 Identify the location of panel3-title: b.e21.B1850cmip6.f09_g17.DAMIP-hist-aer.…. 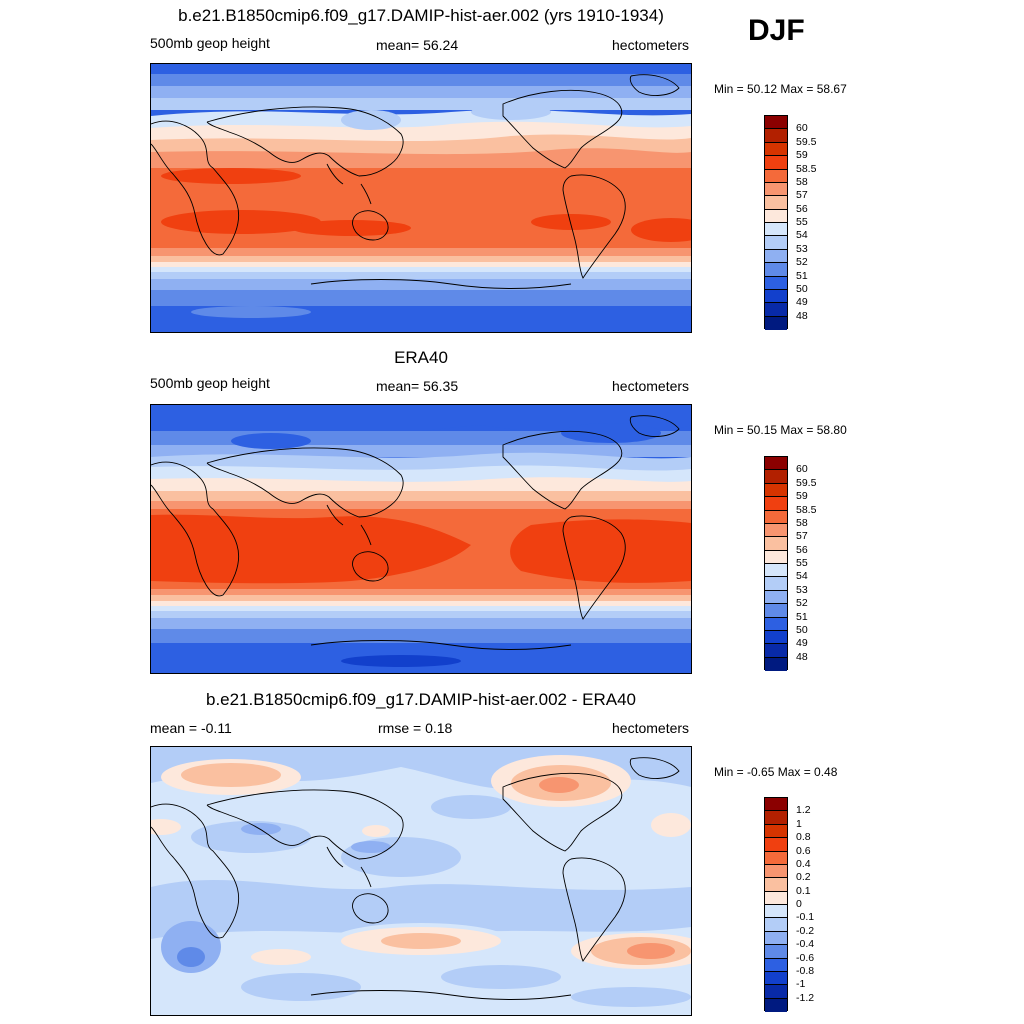
(421, 699).